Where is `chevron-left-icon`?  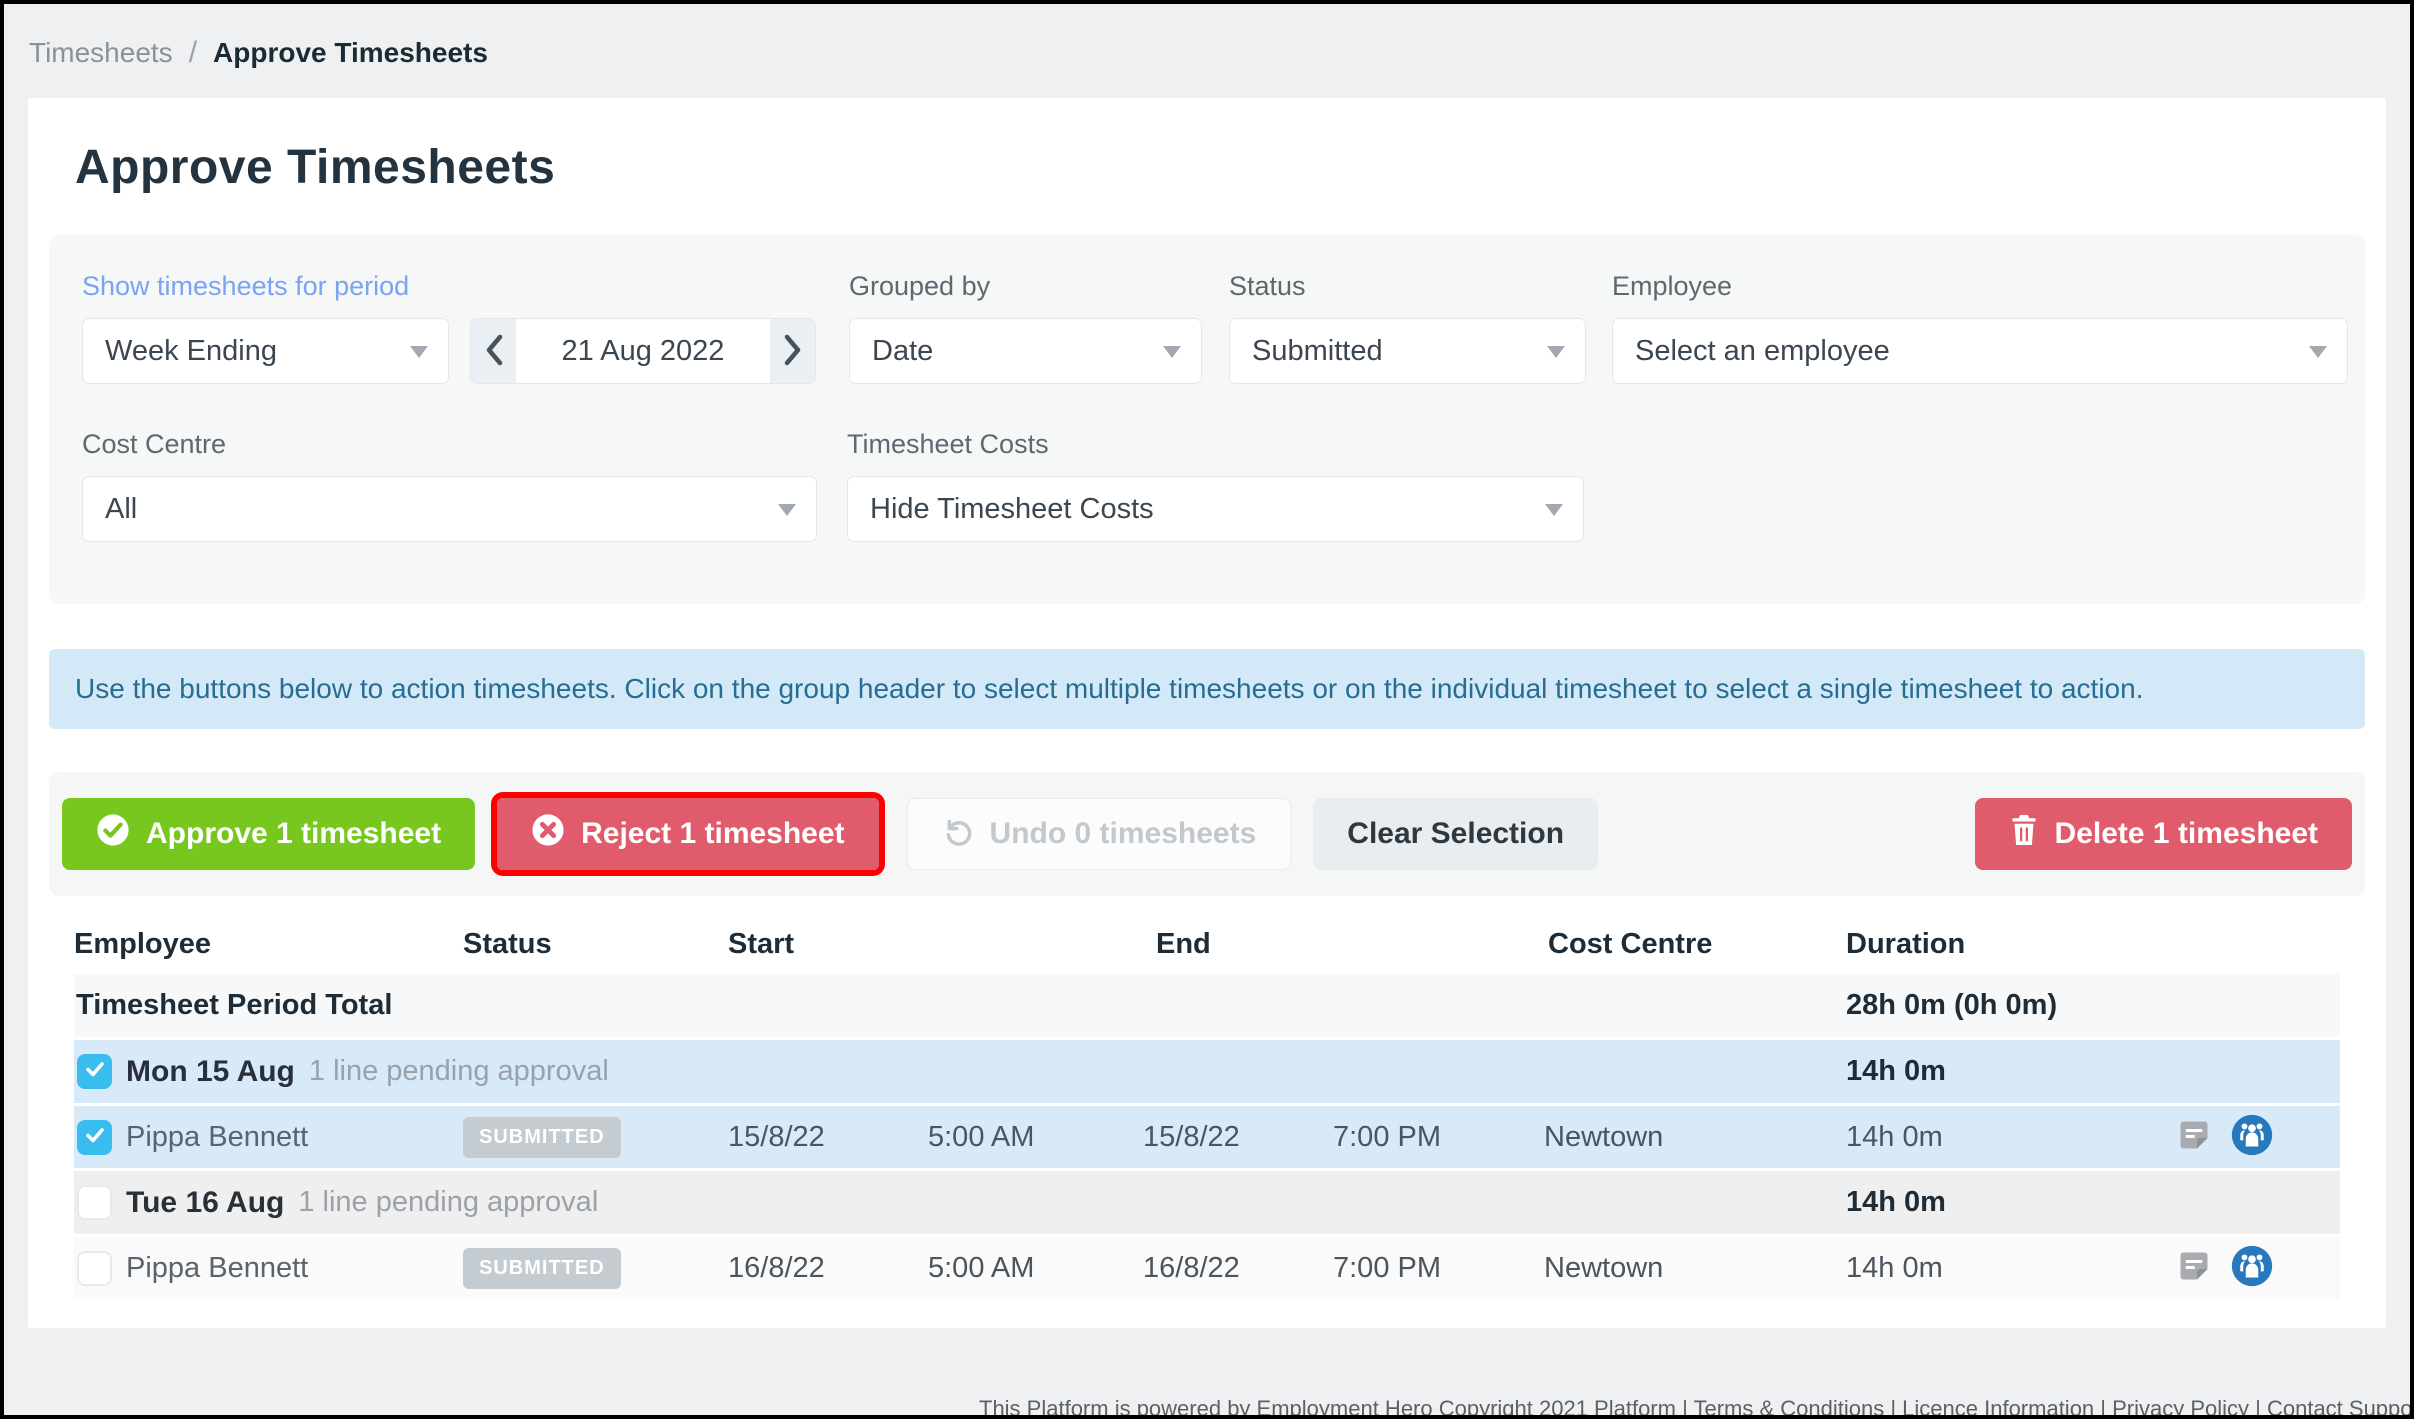
chevron-left-icon is located at coordinates (494, 351).